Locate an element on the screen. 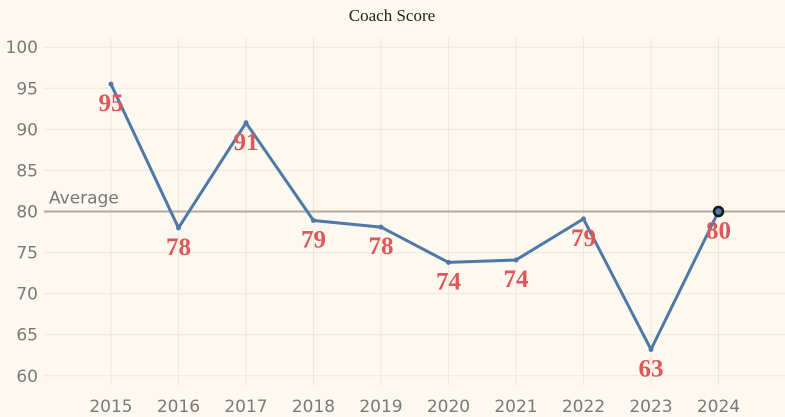 The height and width of the screenshot is (417, 785). chart-title: Coach Score is located at coordinates (392, 15).